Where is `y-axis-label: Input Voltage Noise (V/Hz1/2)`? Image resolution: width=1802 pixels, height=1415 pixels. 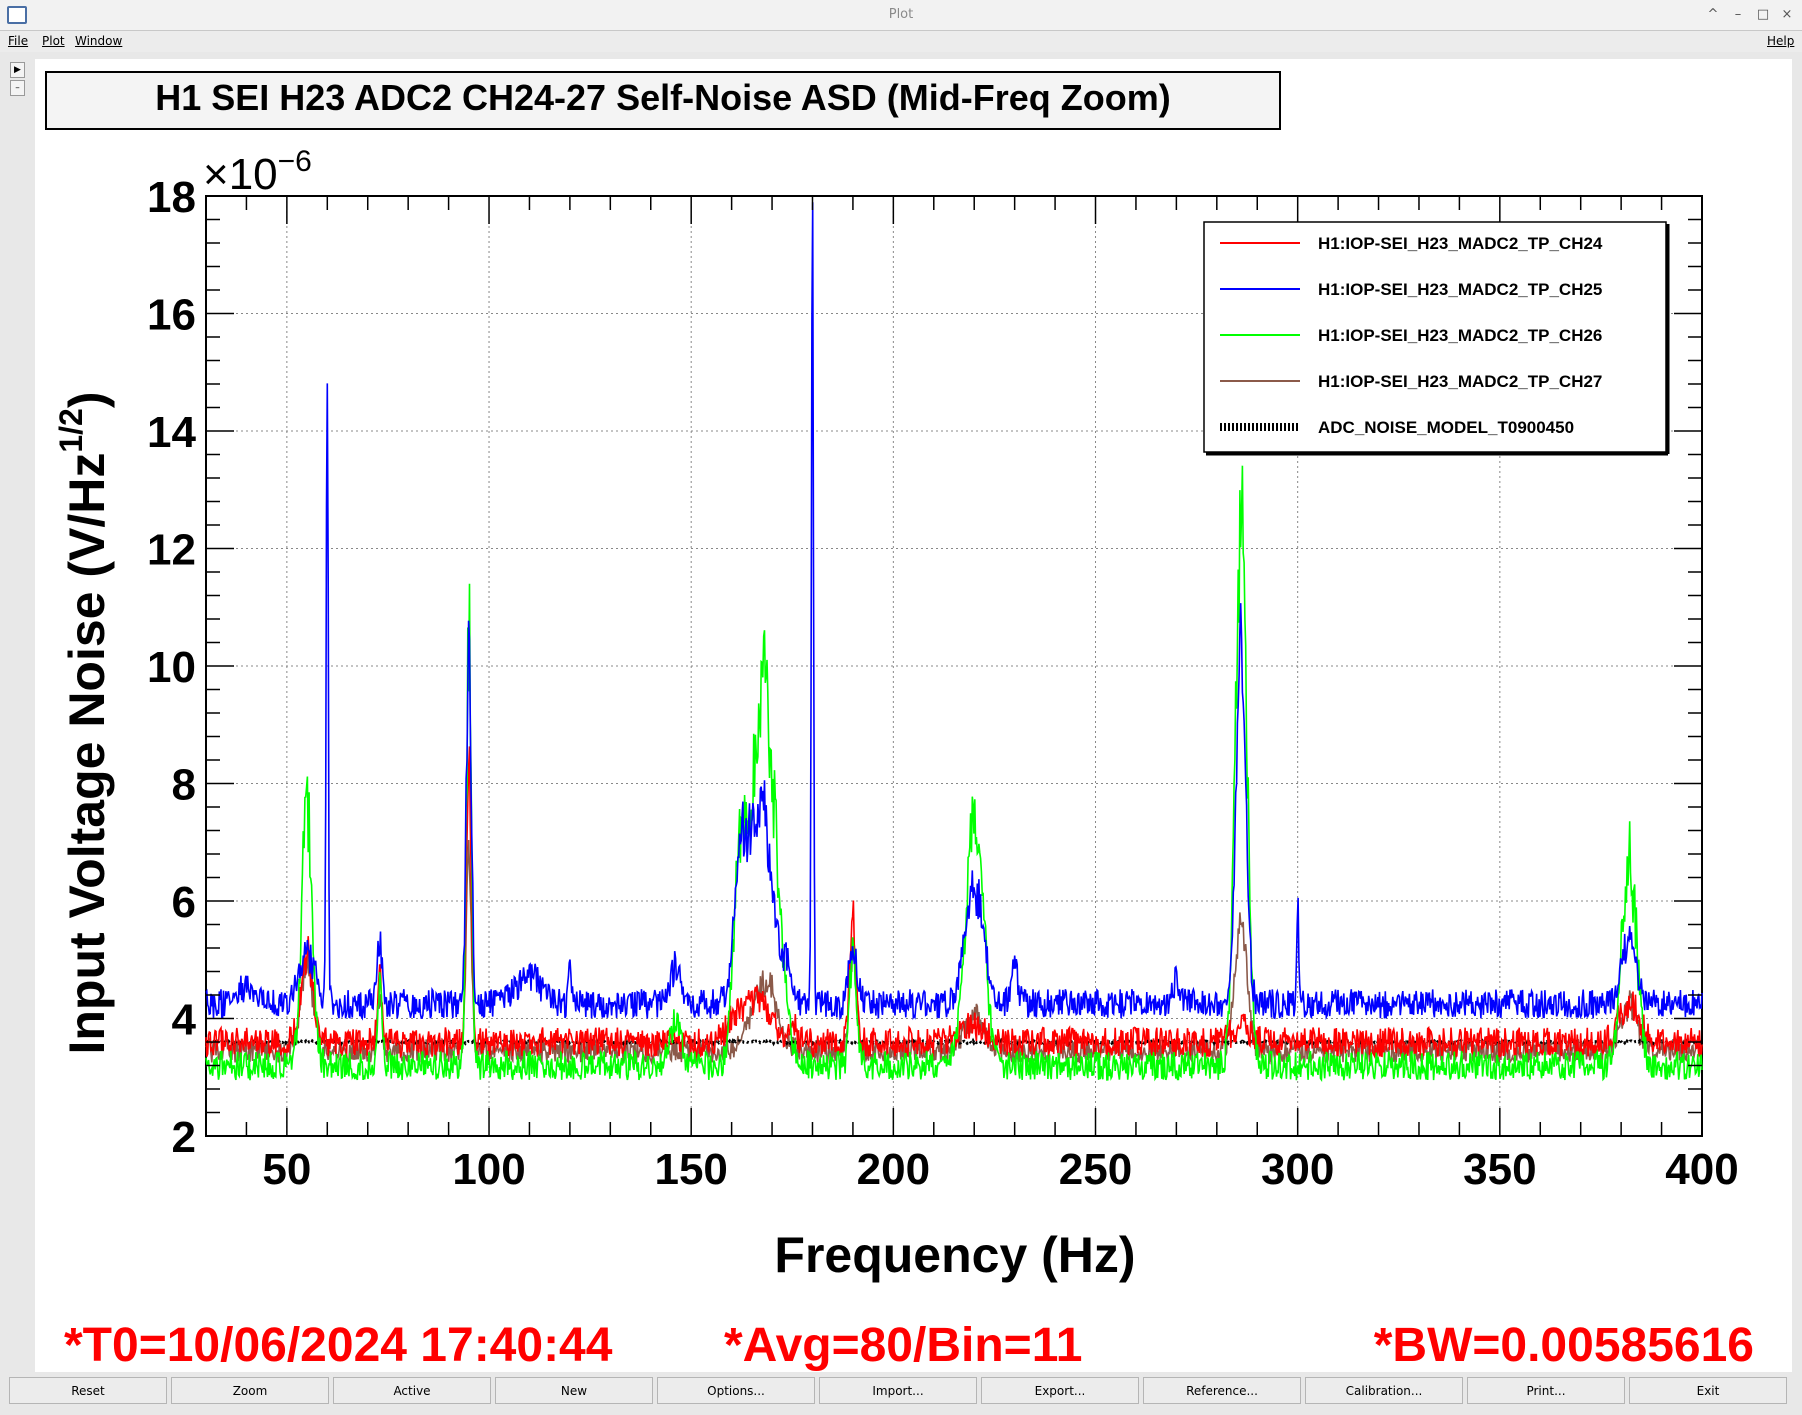 y-axis-label: Input Voltage Noise (V/Hz1/2) is located at coordinates (84, 722).